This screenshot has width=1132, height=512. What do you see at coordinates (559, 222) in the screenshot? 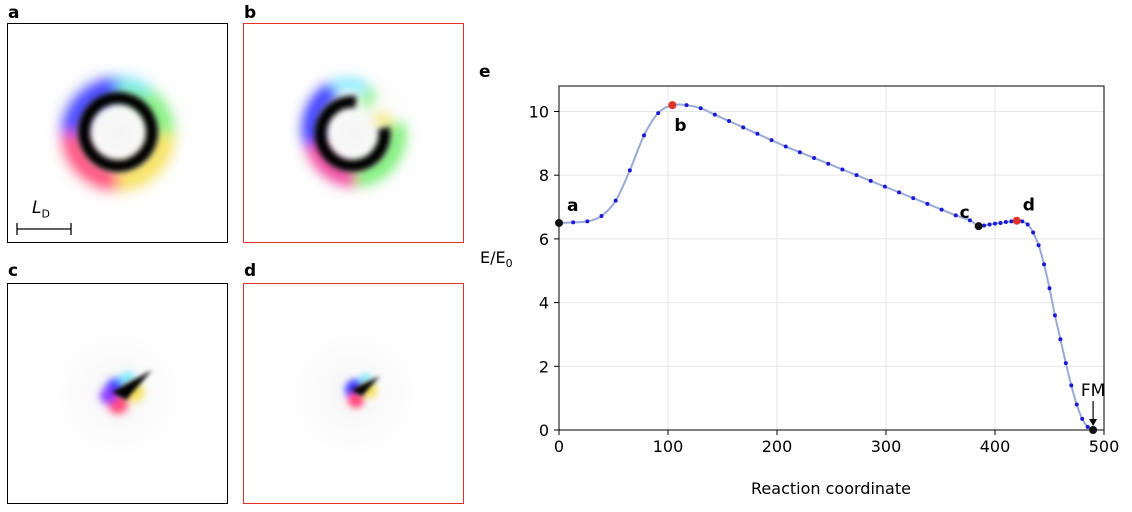
I see `highlight-point-a` at bounding box center [559, 222].